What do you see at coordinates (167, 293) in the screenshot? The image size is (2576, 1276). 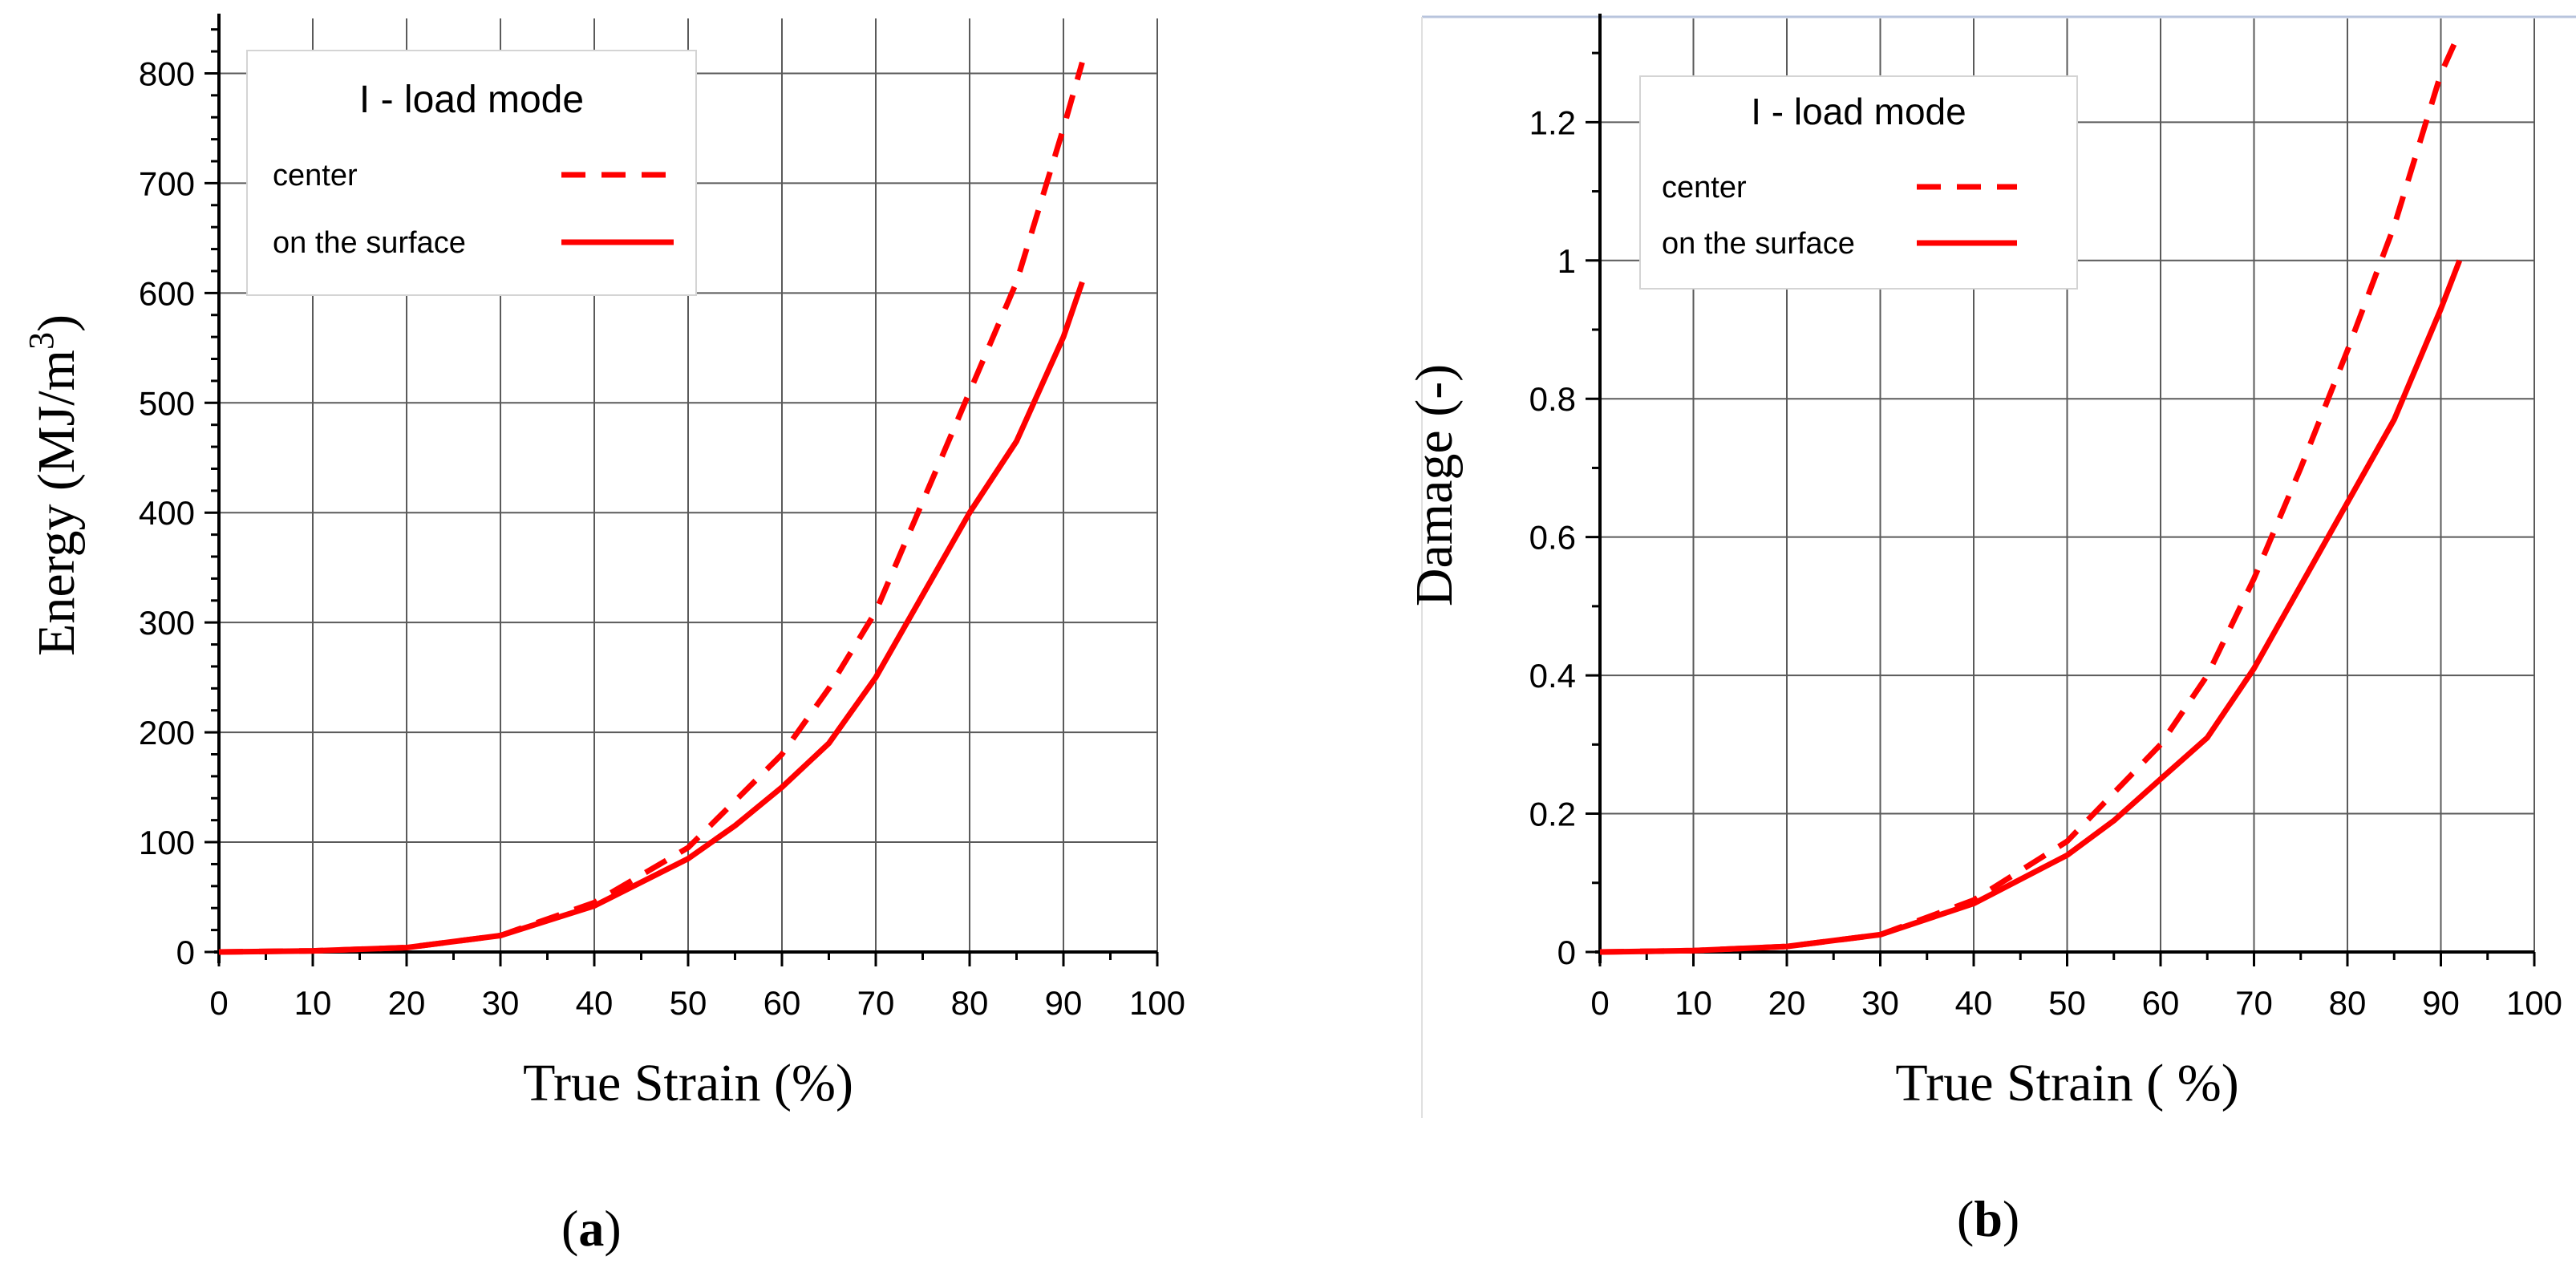 I see `y-tick-label-a: 600` at bounding box center [167, 293].